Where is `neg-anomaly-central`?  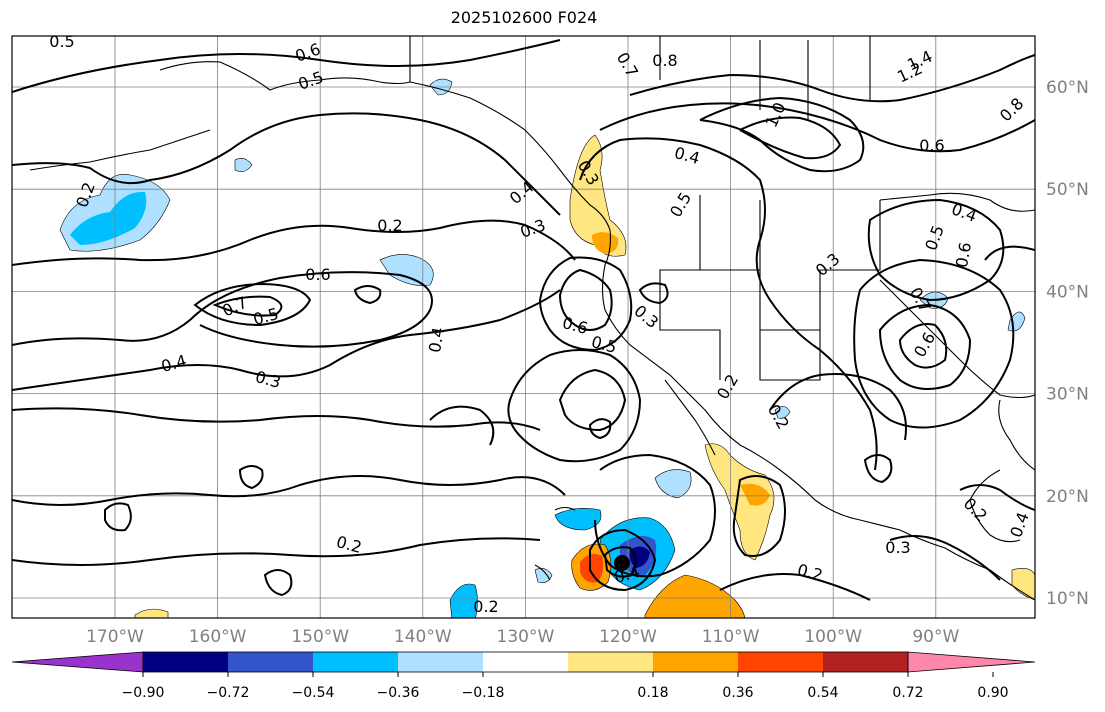
neg-anomaly-central is located at coordinates (406, 270).